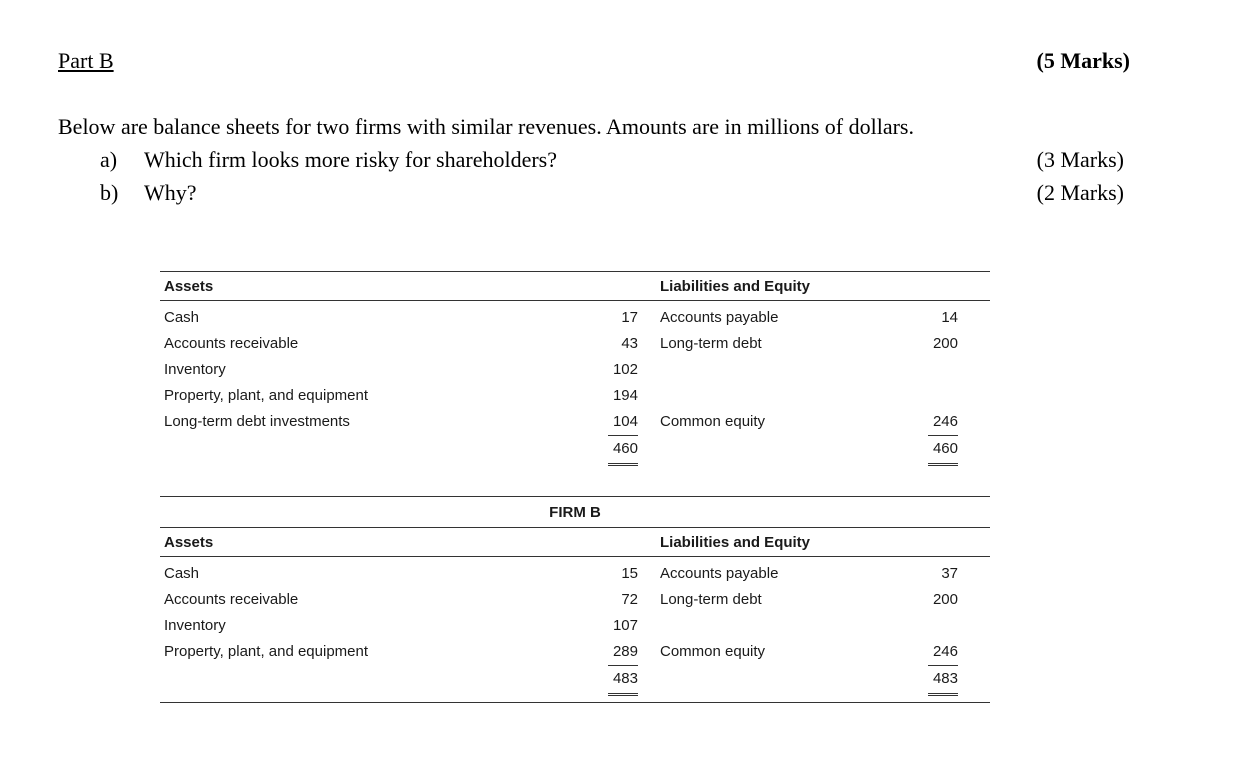  What do you see at coordinates (949, 573) in the screenshot?
I see `liability-value: 37` at bounding box center [949, 573].